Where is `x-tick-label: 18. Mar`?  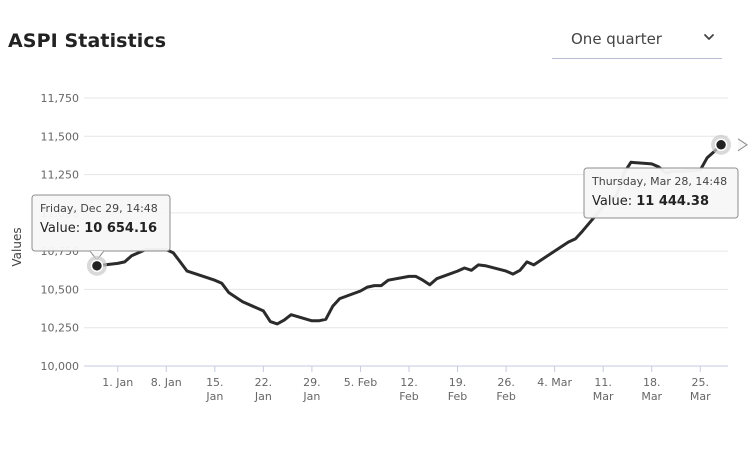
x-tick-label: 18. Mar is located at coordinates (651, 389).